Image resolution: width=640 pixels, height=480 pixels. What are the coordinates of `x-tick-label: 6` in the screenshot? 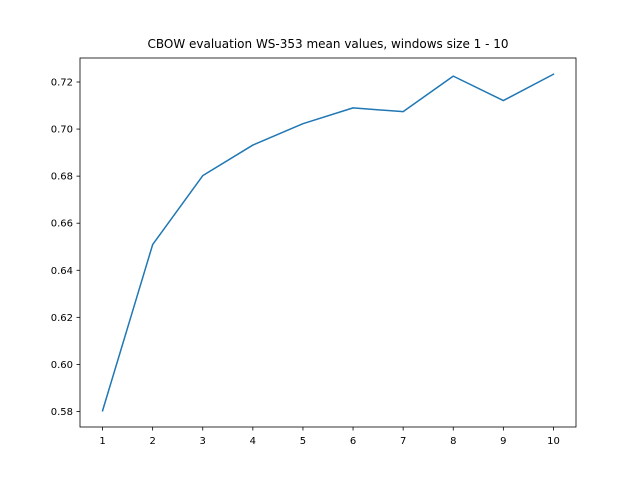 It's located at (353, 441).